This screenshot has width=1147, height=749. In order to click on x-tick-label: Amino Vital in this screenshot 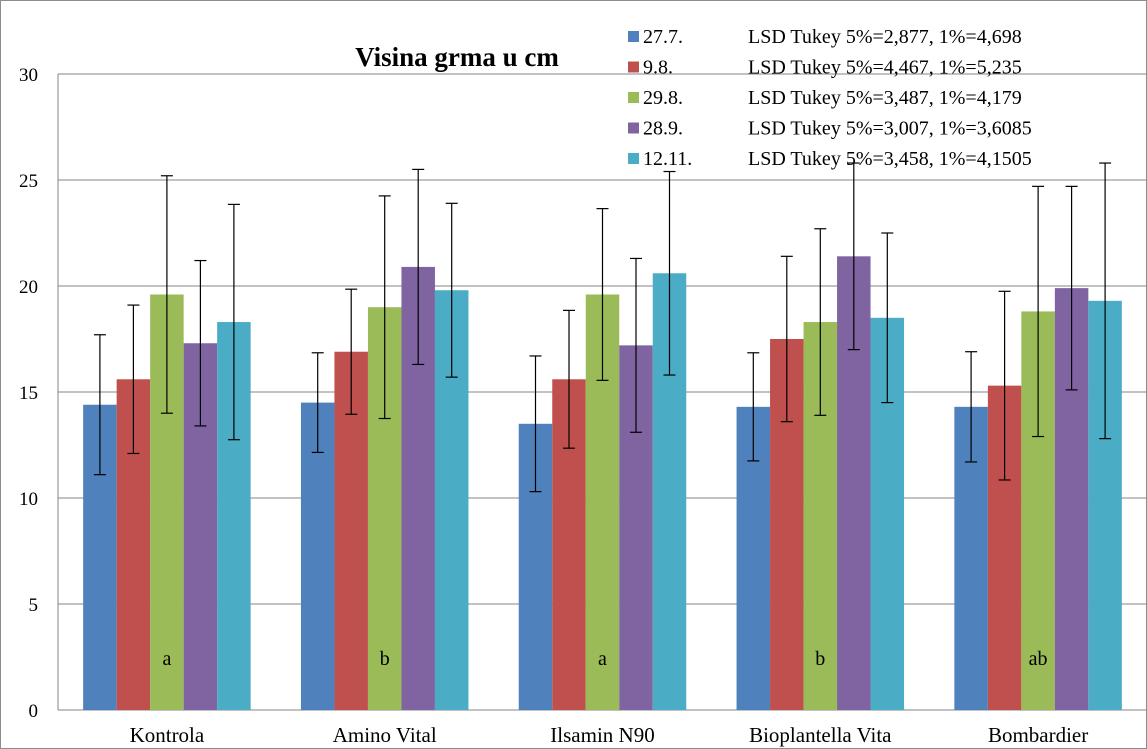, I will do `click(385, 735)`.